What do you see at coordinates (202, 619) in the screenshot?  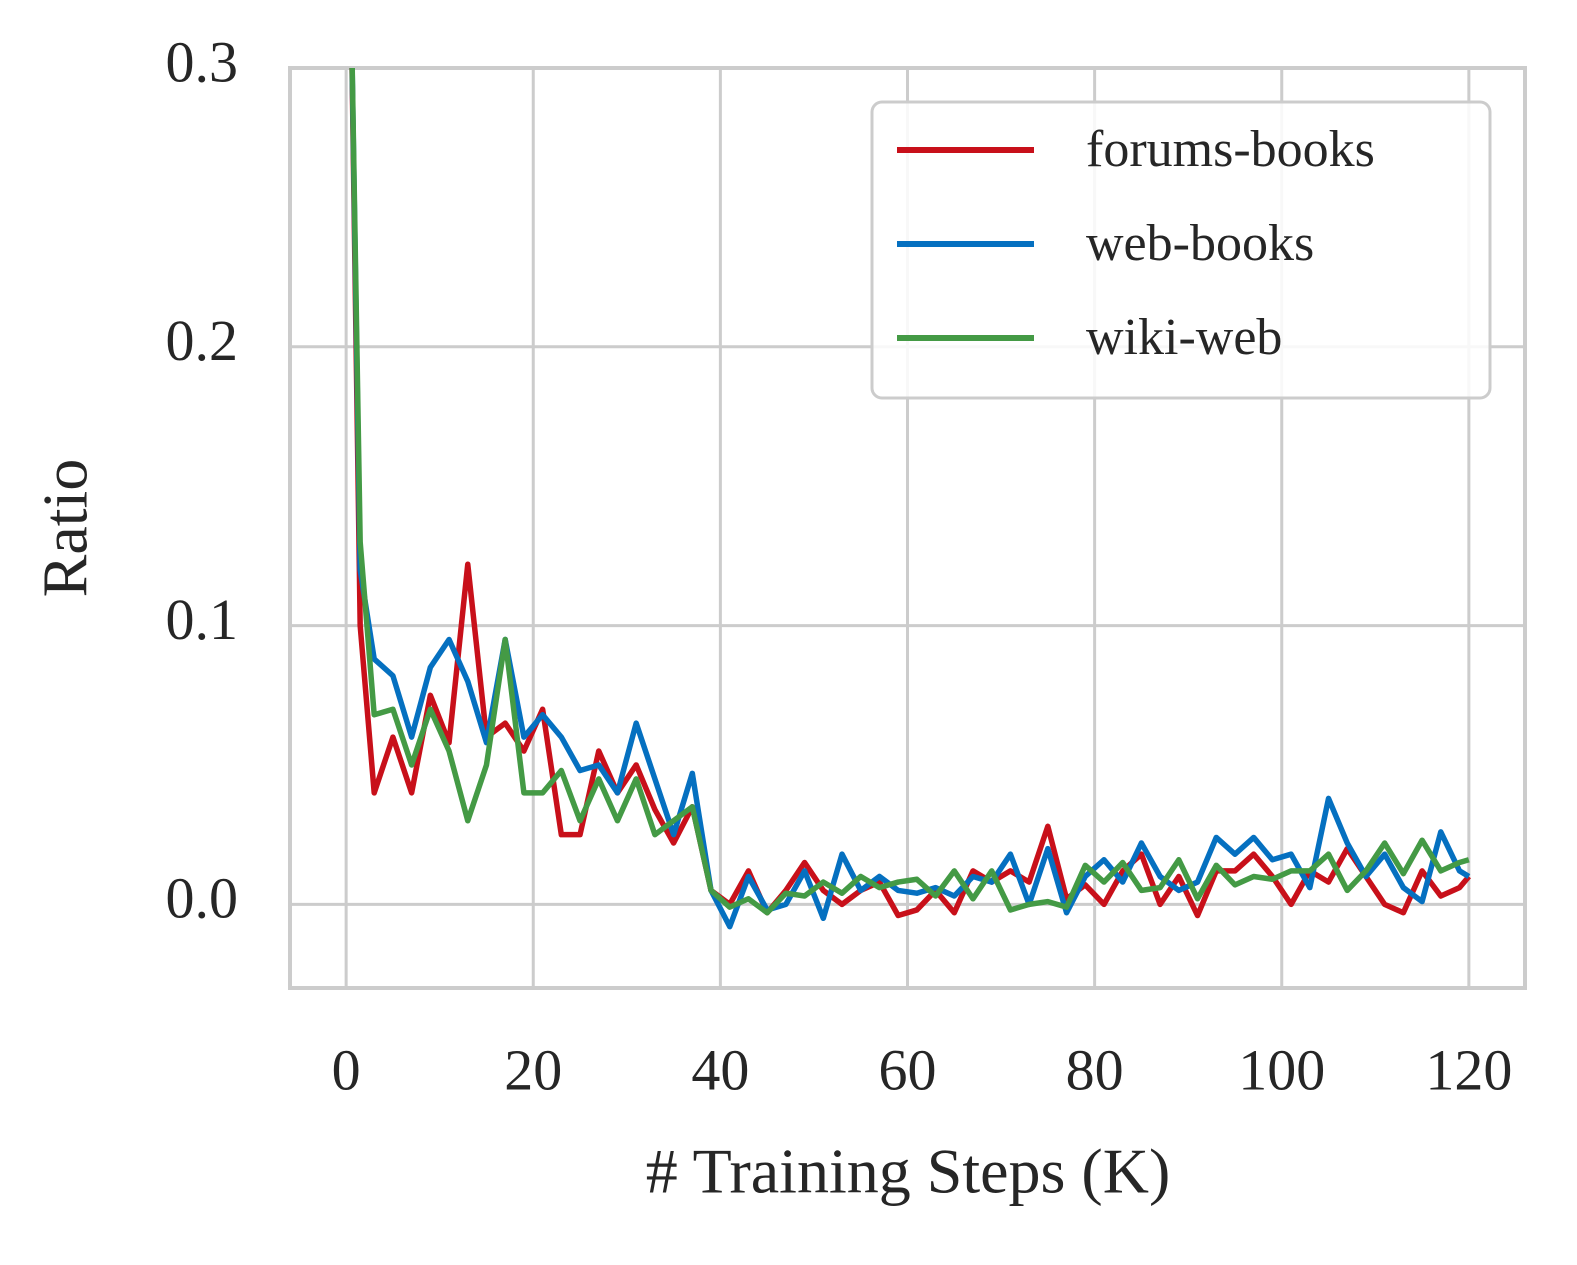 I see `y-tick-label: 0.1` at bounding box center [202, 619].